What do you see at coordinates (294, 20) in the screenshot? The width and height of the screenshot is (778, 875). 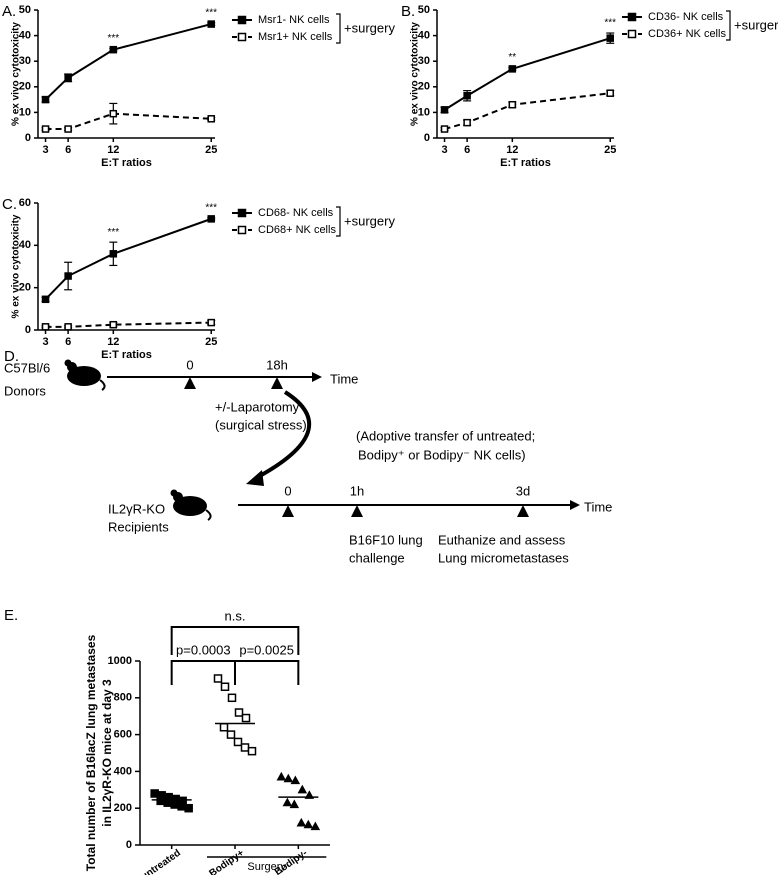 I see `legend-label: Msr1- NK cells` at bounding box center [294, 20].